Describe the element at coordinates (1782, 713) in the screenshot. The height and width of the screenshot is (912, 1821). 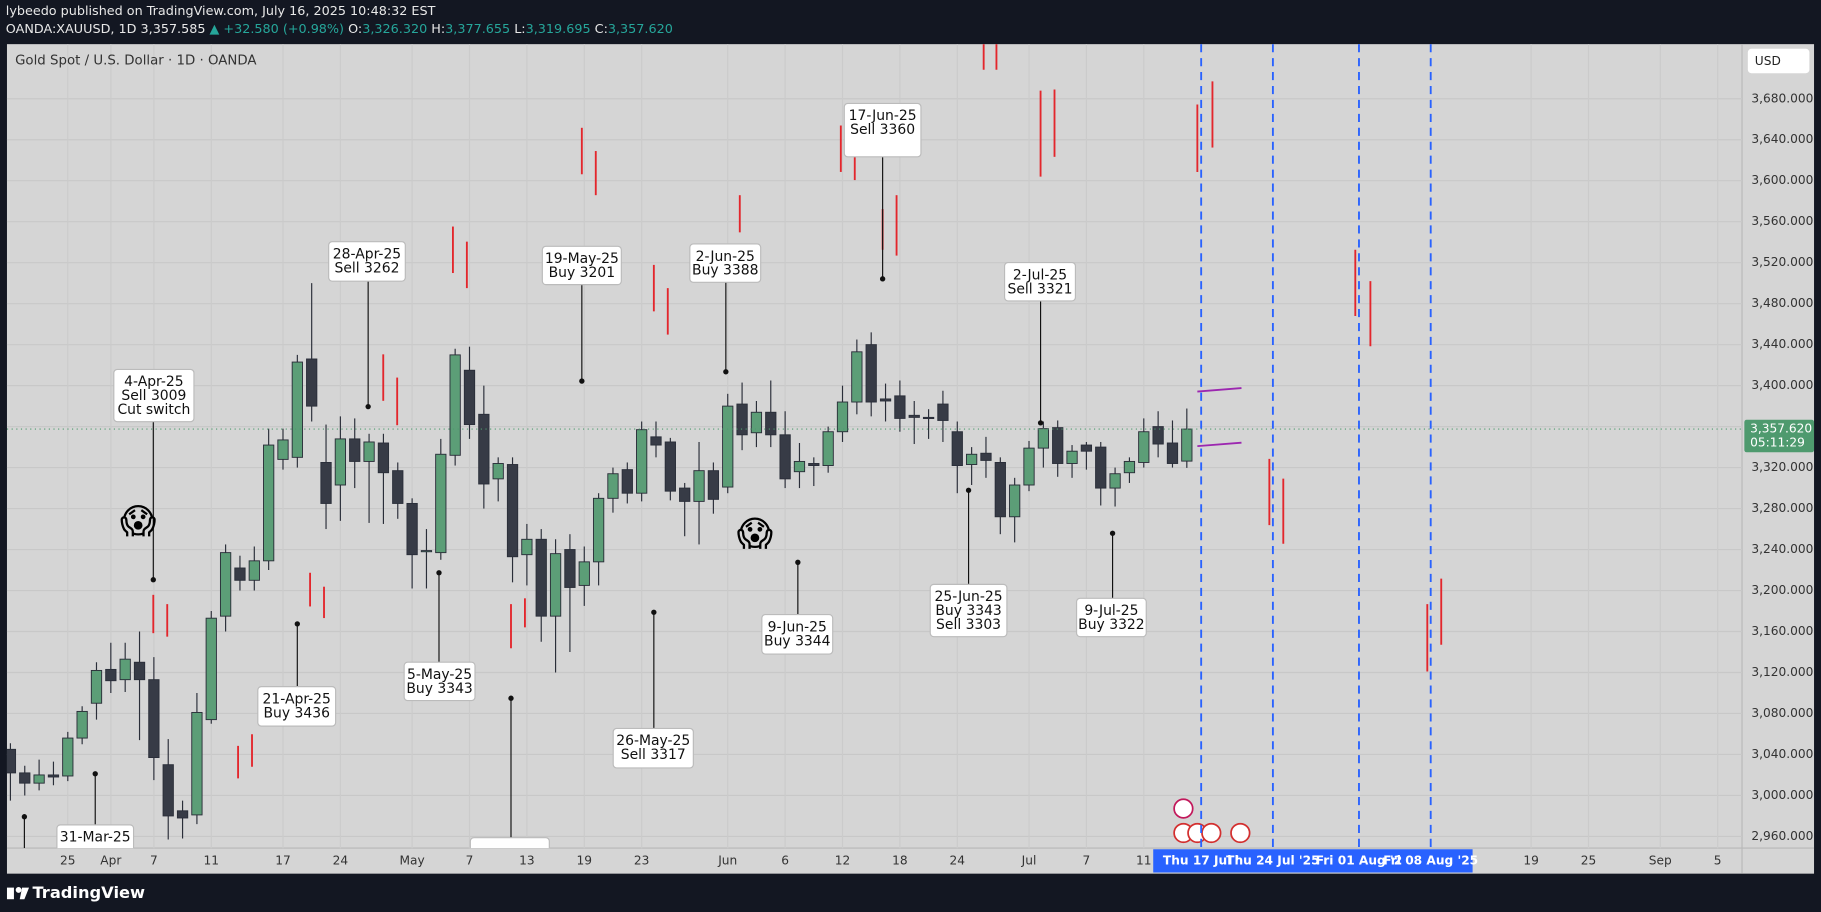
I see `y-tick-label: 3,080.000` at that location.